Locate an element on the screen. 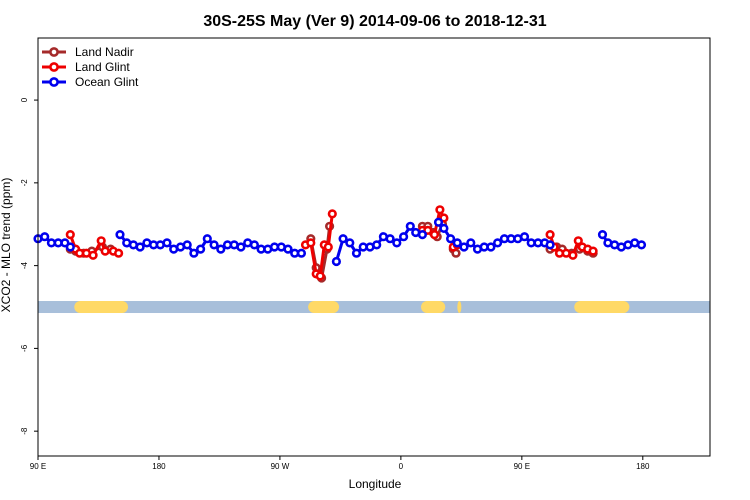 The width and height of the screenshot is (750, 500). legend-item-land-nadir: Land Nadir is located at coordinates (88, 52).